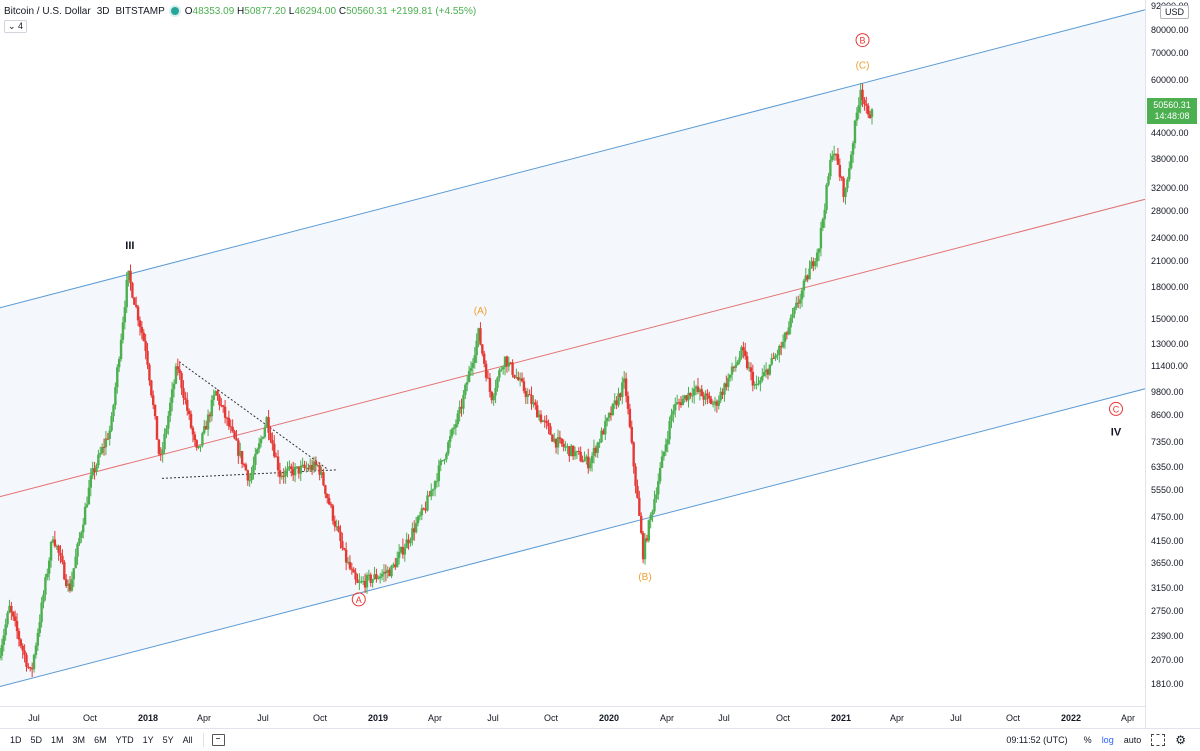 This screenshot has width=1200, height=751. Describe the element at coordinates (1158, 740) in the screenshot. I see `fullscreen-icon` at that location.